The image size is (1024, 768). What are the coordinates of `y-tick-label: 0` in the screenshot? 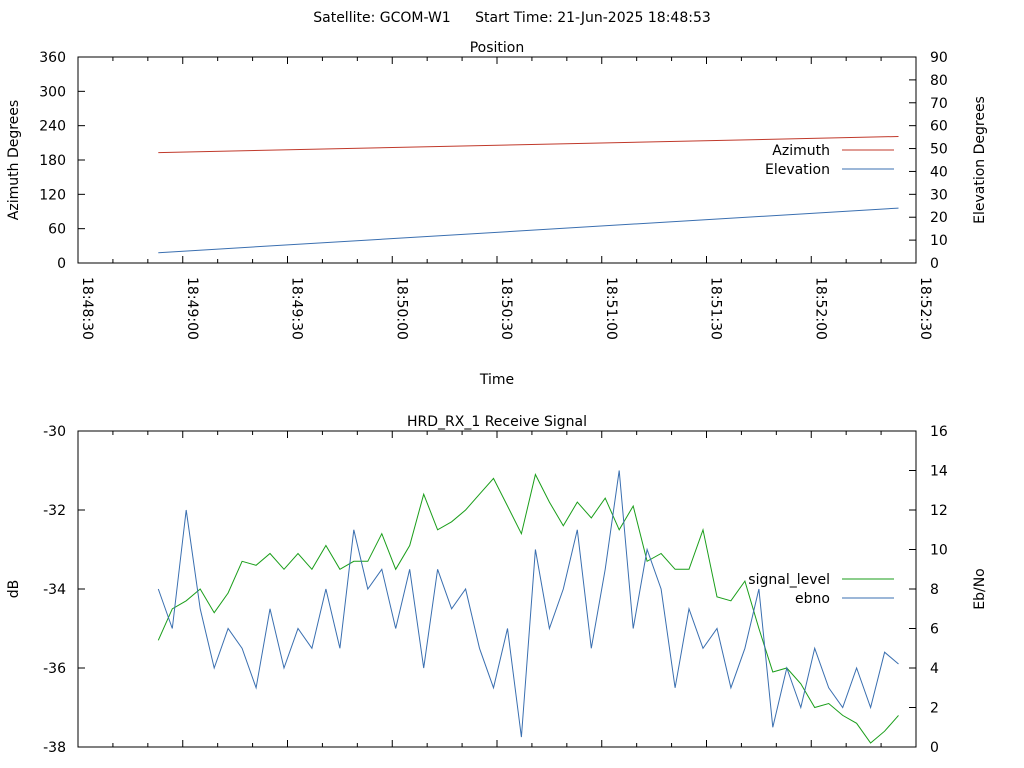 It's located at (61, 264).